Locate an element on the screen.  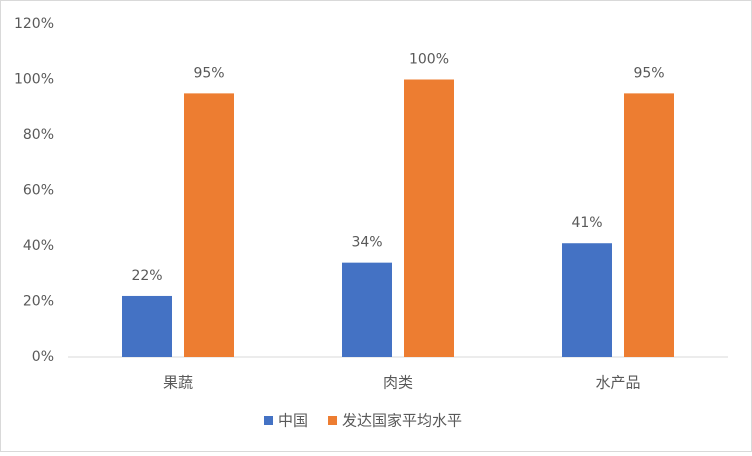
y-tick-label: 100% is located at coordinates (34, 80).